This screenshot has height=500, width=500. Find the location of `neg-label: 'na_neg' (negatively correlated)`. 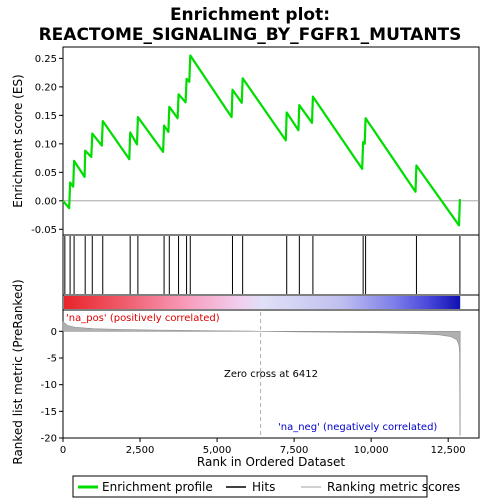

neg-label: 'na_neg' (negatively correlated) is located at coordinates (357, 427).